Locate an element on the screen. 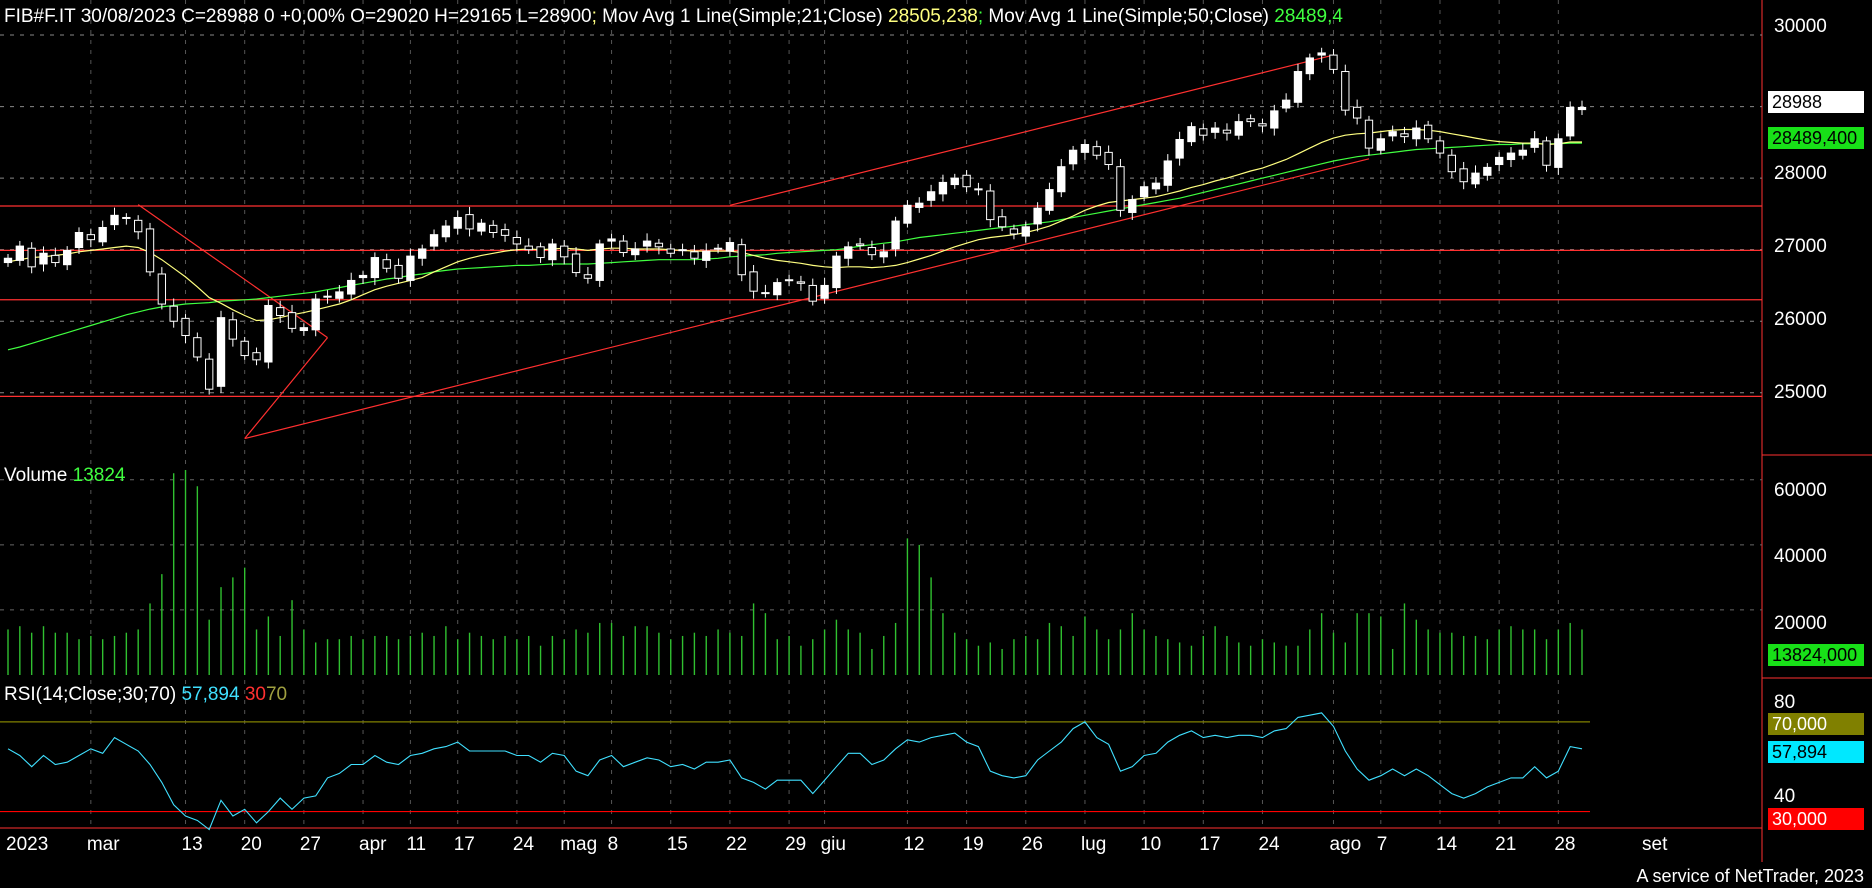  symbol: FIB#F.IT is located at coordinates (40, 16).